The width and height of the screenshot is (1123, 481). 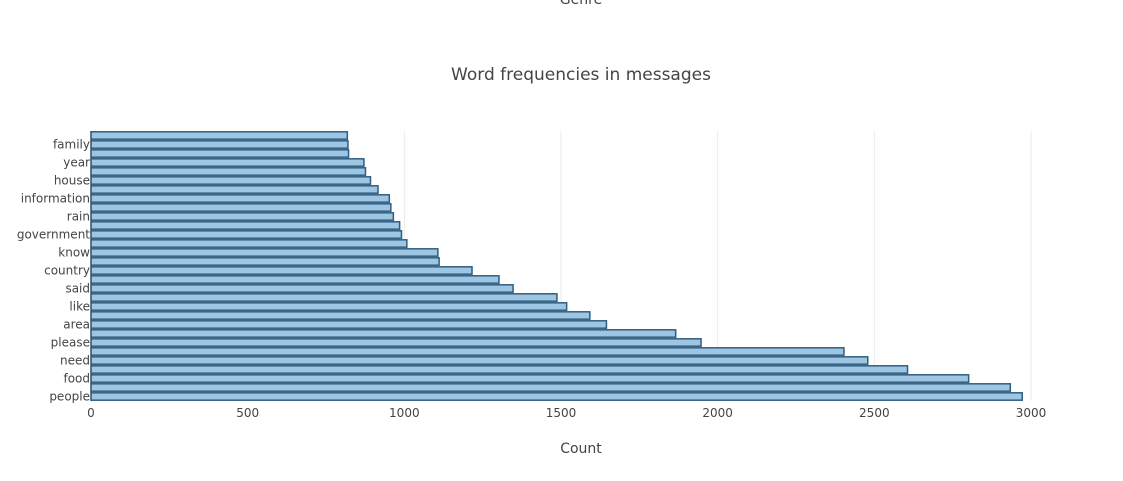 What do you see at coordinates (55, 199) in the screenshot?
I see `y-tick-label: information` at bounding box center [55, 199].